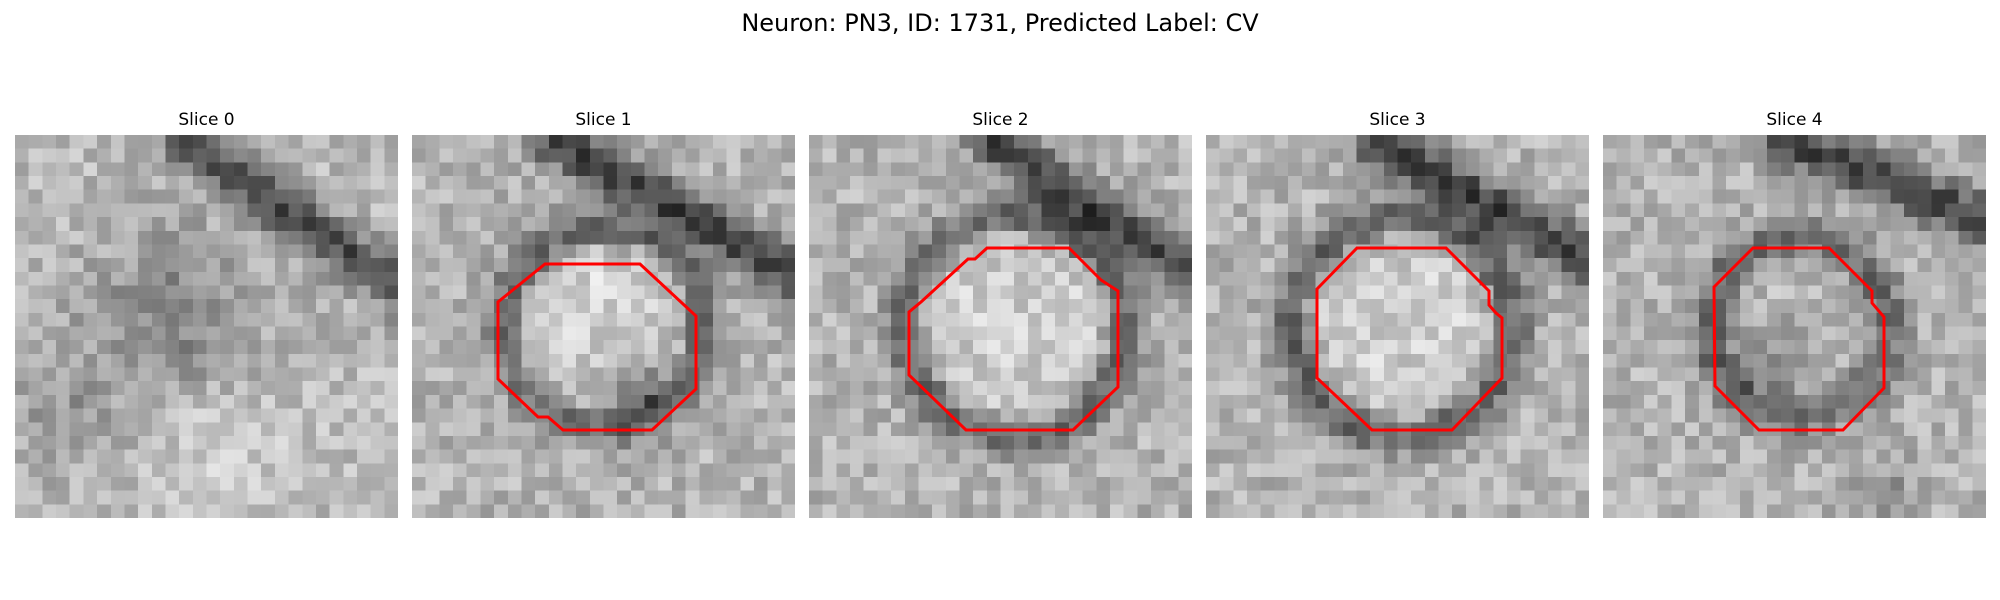 Image resolution: width=2000 pixels, height=600 pixels. I want to click on slice-title-1: Slice 1, so click(603, 120).